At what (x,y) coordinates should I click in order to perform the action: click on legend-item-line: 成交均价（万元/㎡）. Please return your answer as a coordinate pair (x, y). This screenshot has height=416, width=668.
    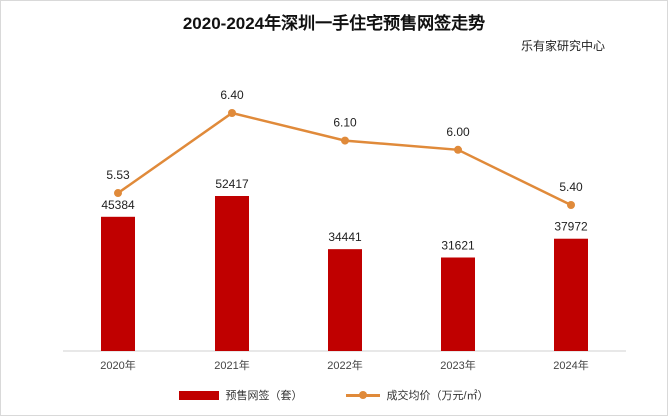
    Looking at the image, I should click on (417, 395).